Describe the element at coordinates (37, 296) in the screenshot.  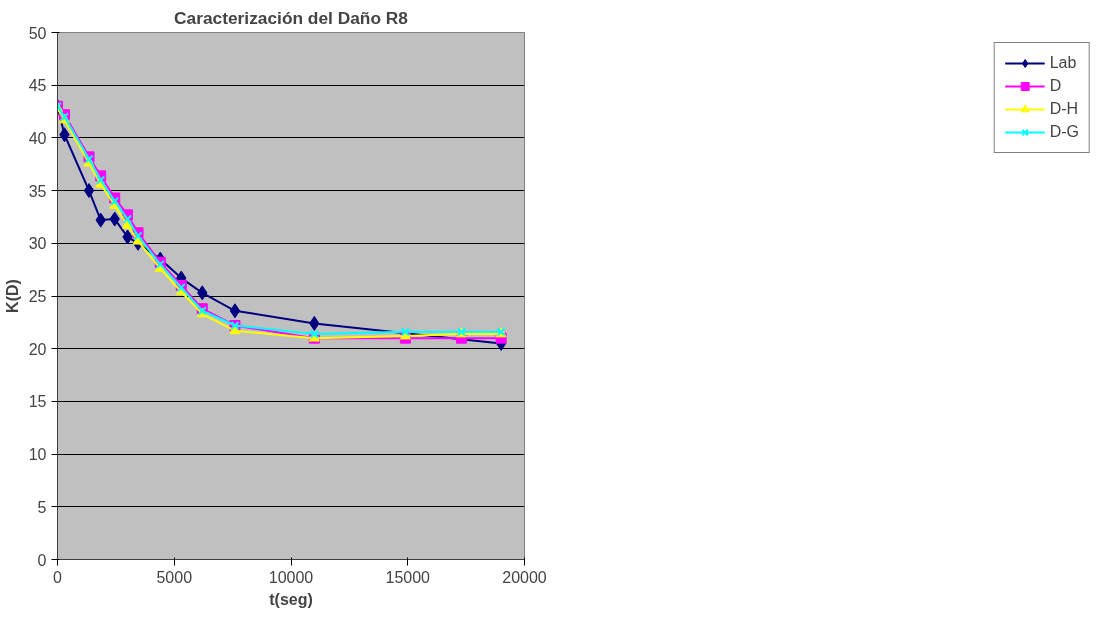
I see `y-tick-label: 25` at that location.